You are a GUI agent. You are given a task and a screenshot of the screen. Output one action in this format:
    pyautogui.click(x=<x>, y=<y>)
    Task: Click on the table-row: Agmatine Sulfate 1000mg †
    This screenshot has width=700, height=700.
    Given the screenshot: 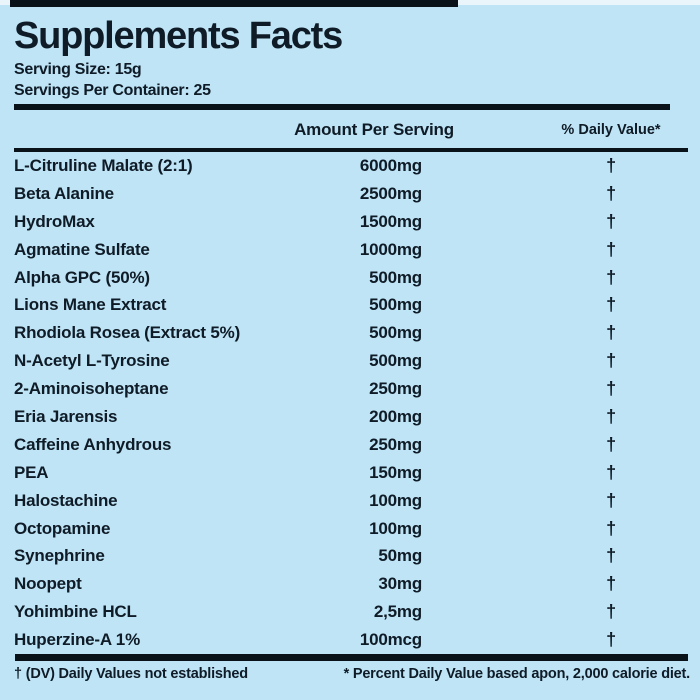 What is the action you would take?
    pyautogui.click(x=351, y=250)
    